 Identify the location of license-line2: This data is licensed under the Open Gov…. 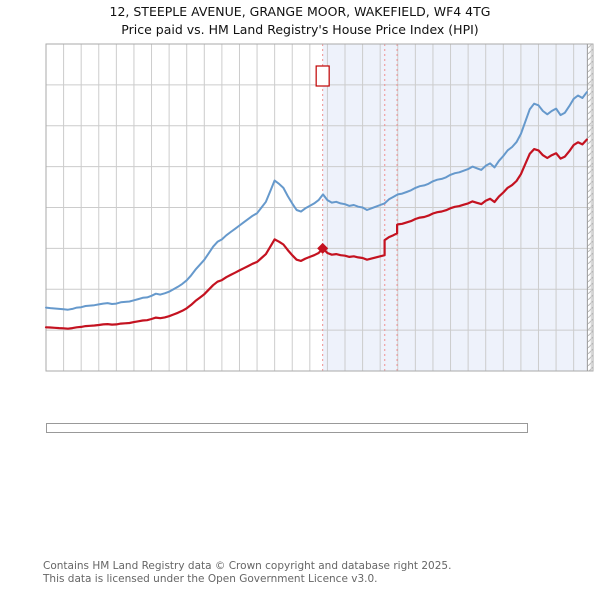
(210, 578).